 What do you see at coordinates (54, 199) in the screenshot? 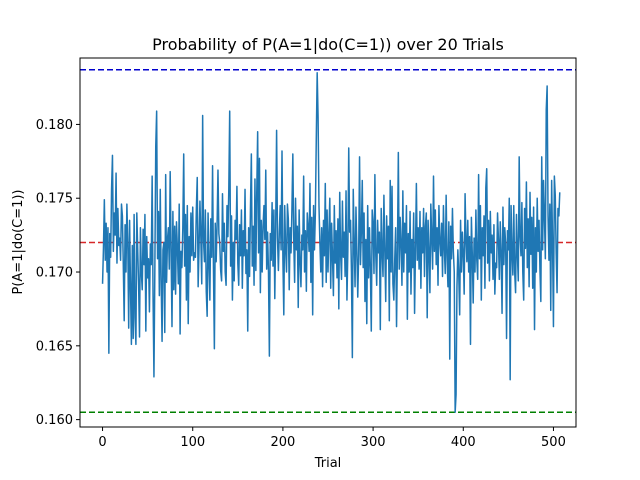
I see `y-tick-label: 0.175` at bounding box center [54, 199].